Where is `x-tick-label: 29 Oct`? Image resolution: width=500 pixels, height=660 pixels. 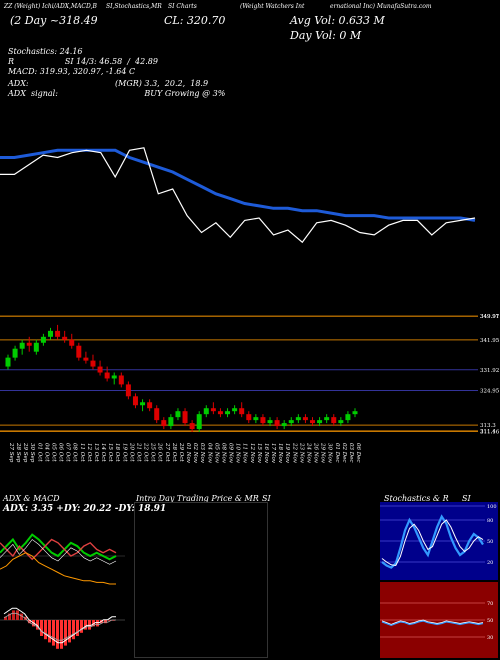 x-tick-label: 29 Oct is located at coordinates (181, 452).